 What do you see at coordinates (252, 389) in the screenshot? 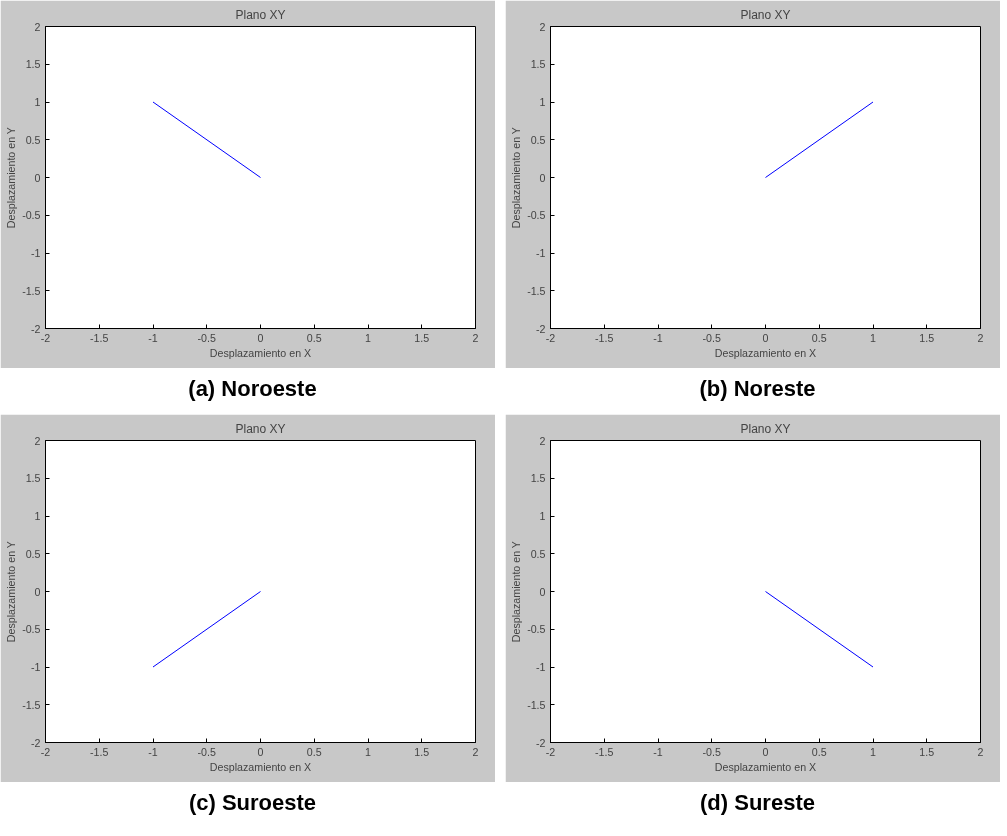
I see `text: (a) Noroeste` at bounding box center [252, 389].